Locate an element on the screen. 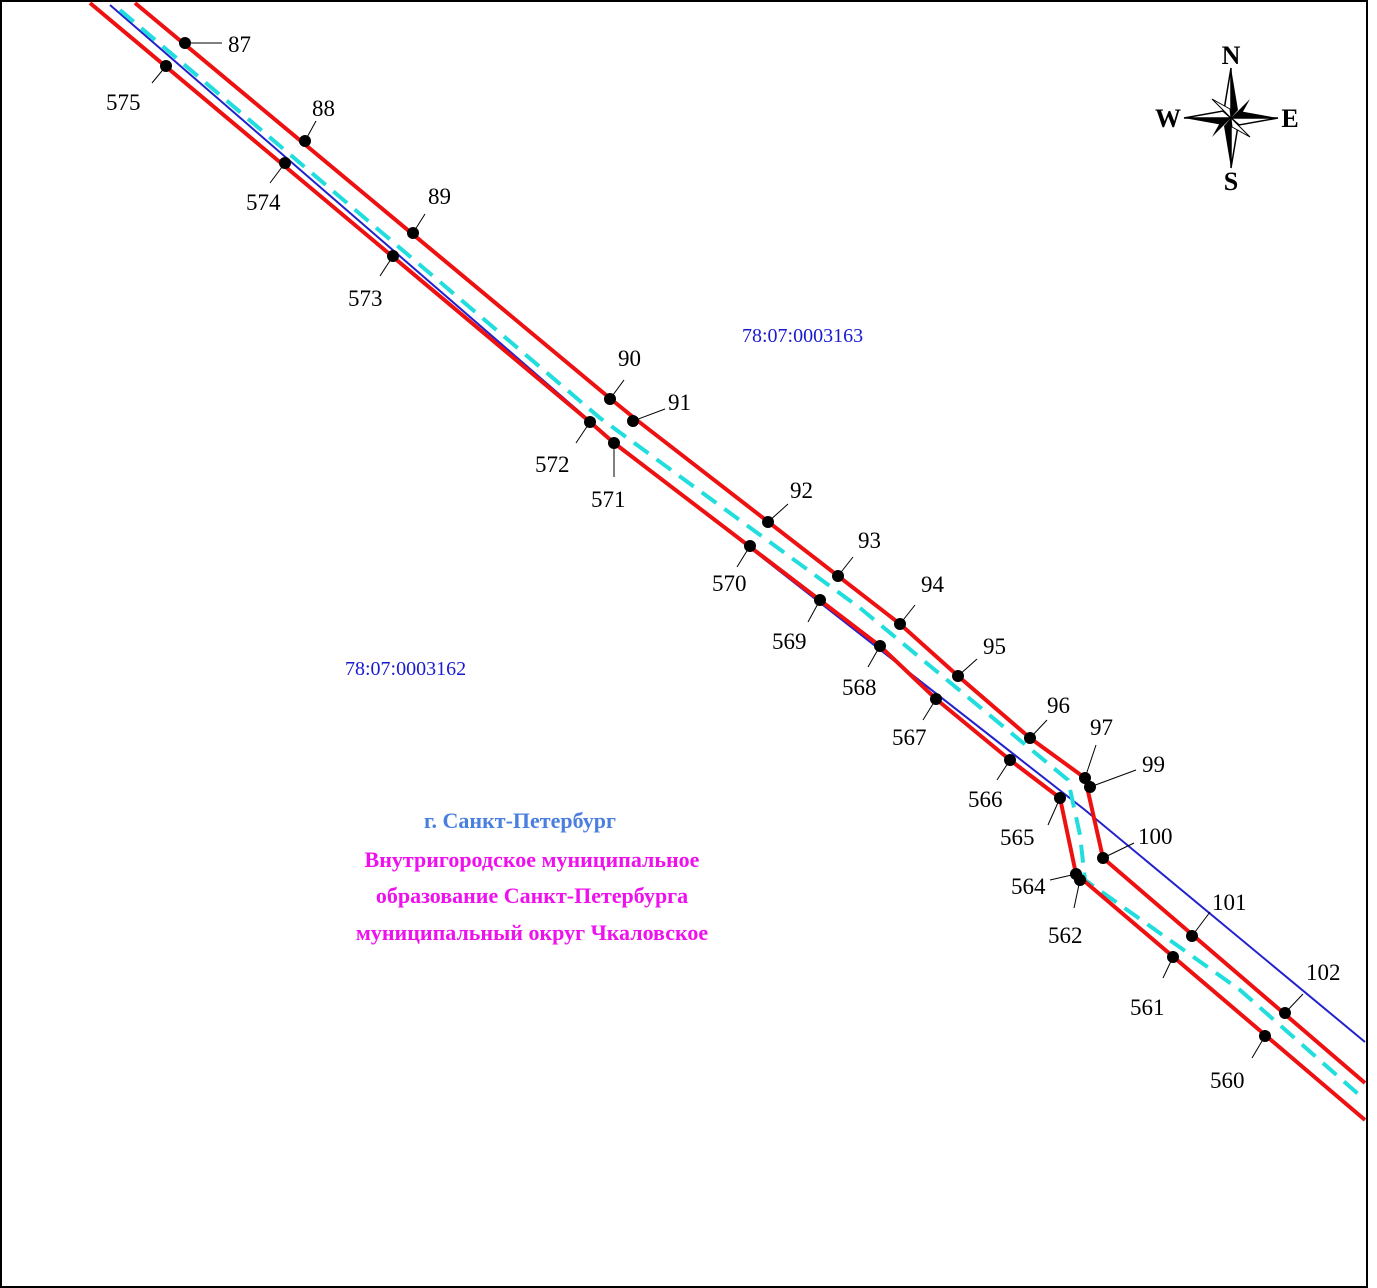 Image resolution: width=1377 pixels, height=1288 pixels. point-label-97: 97 is located at coordinates (1101, 727).